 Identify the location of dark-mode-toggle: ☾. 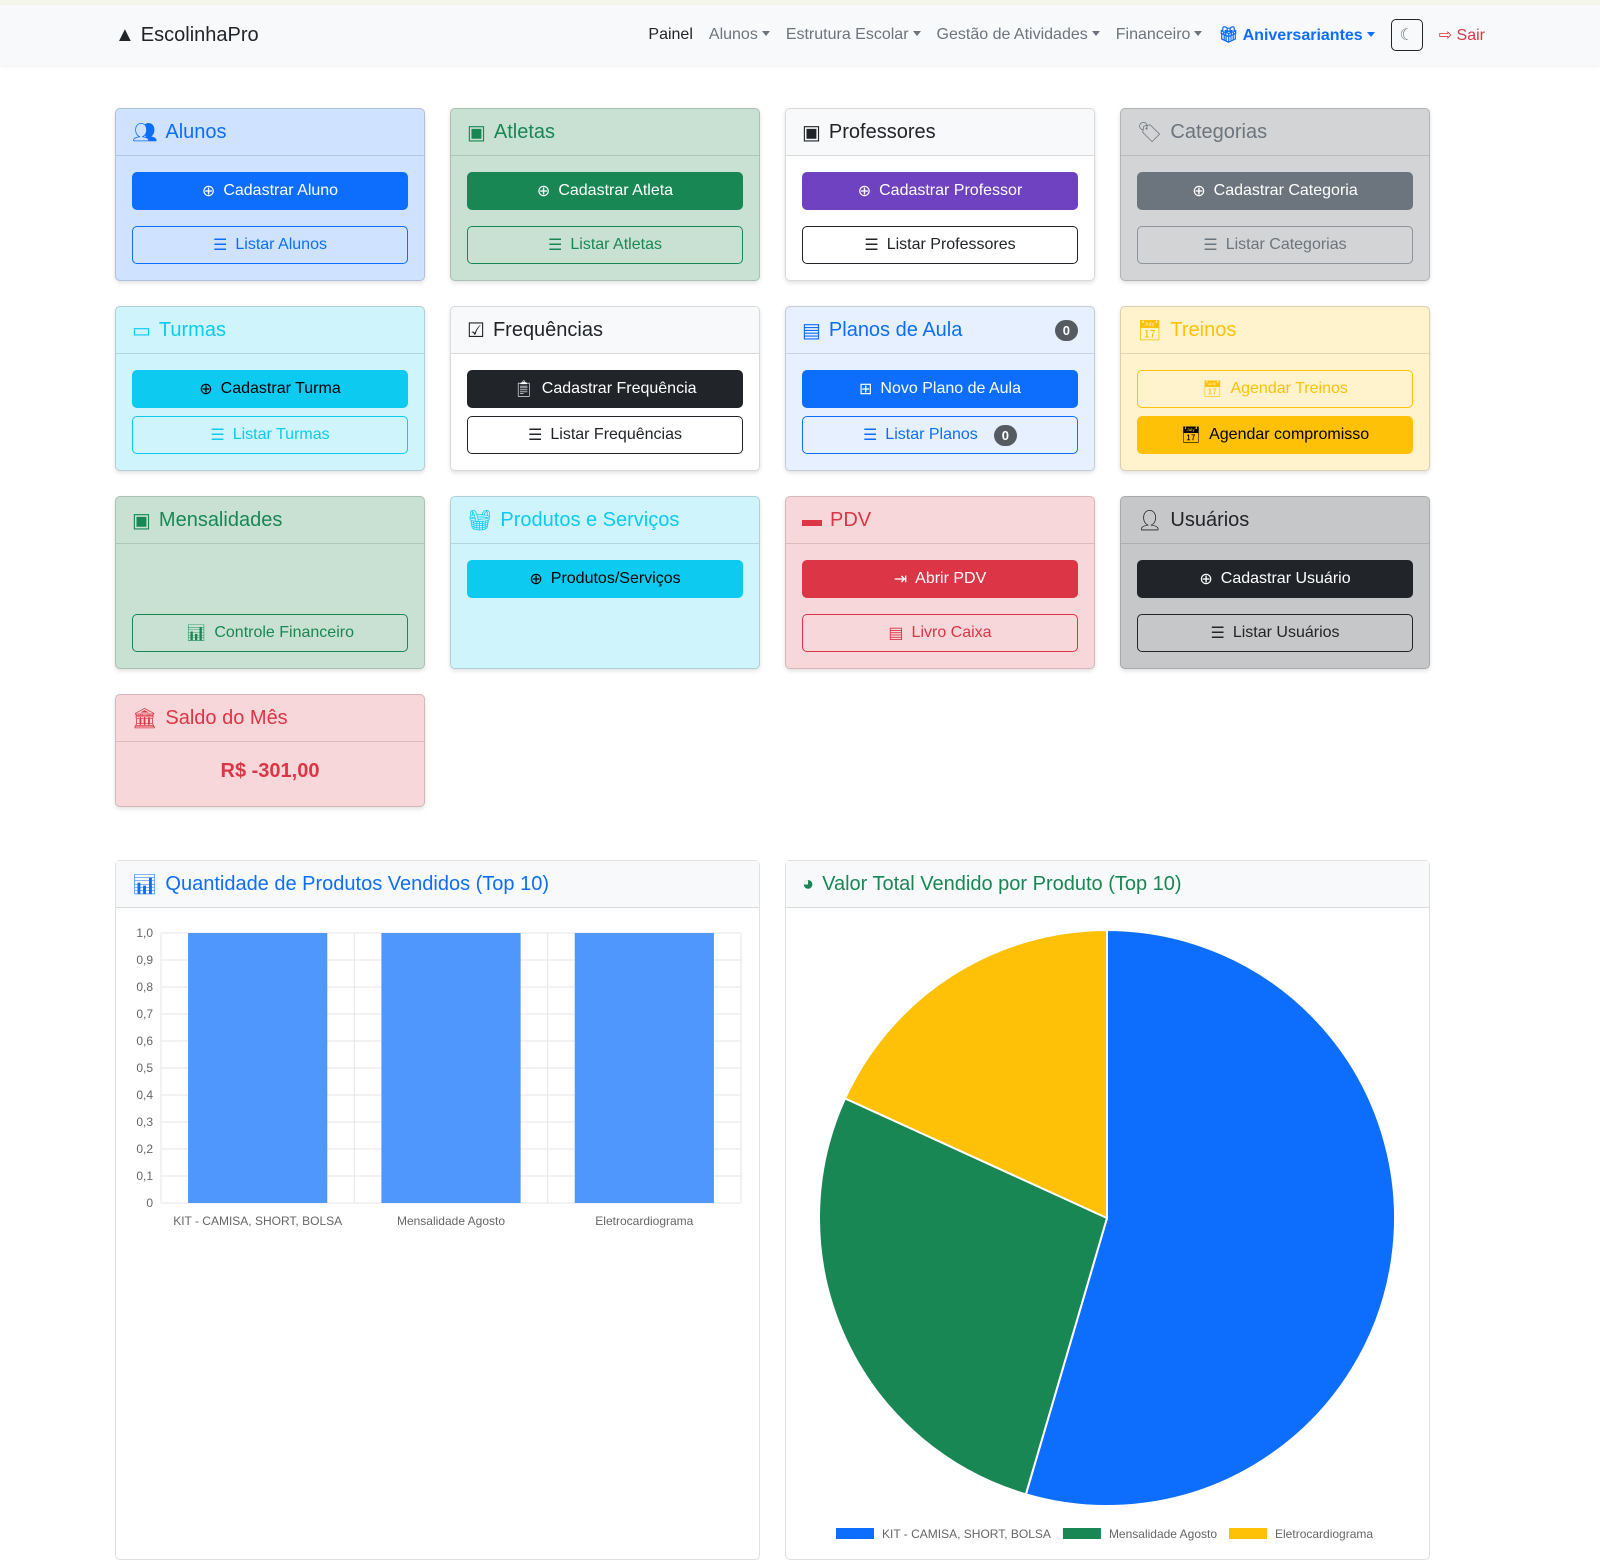
(1406, 35).